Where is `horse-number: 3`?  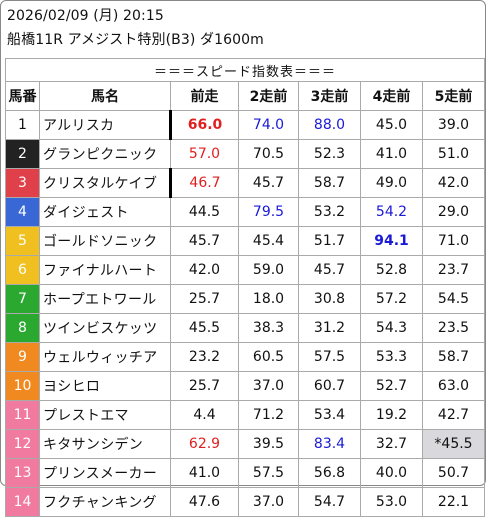 horse-number: 3 is located at coordinates (22, 183).